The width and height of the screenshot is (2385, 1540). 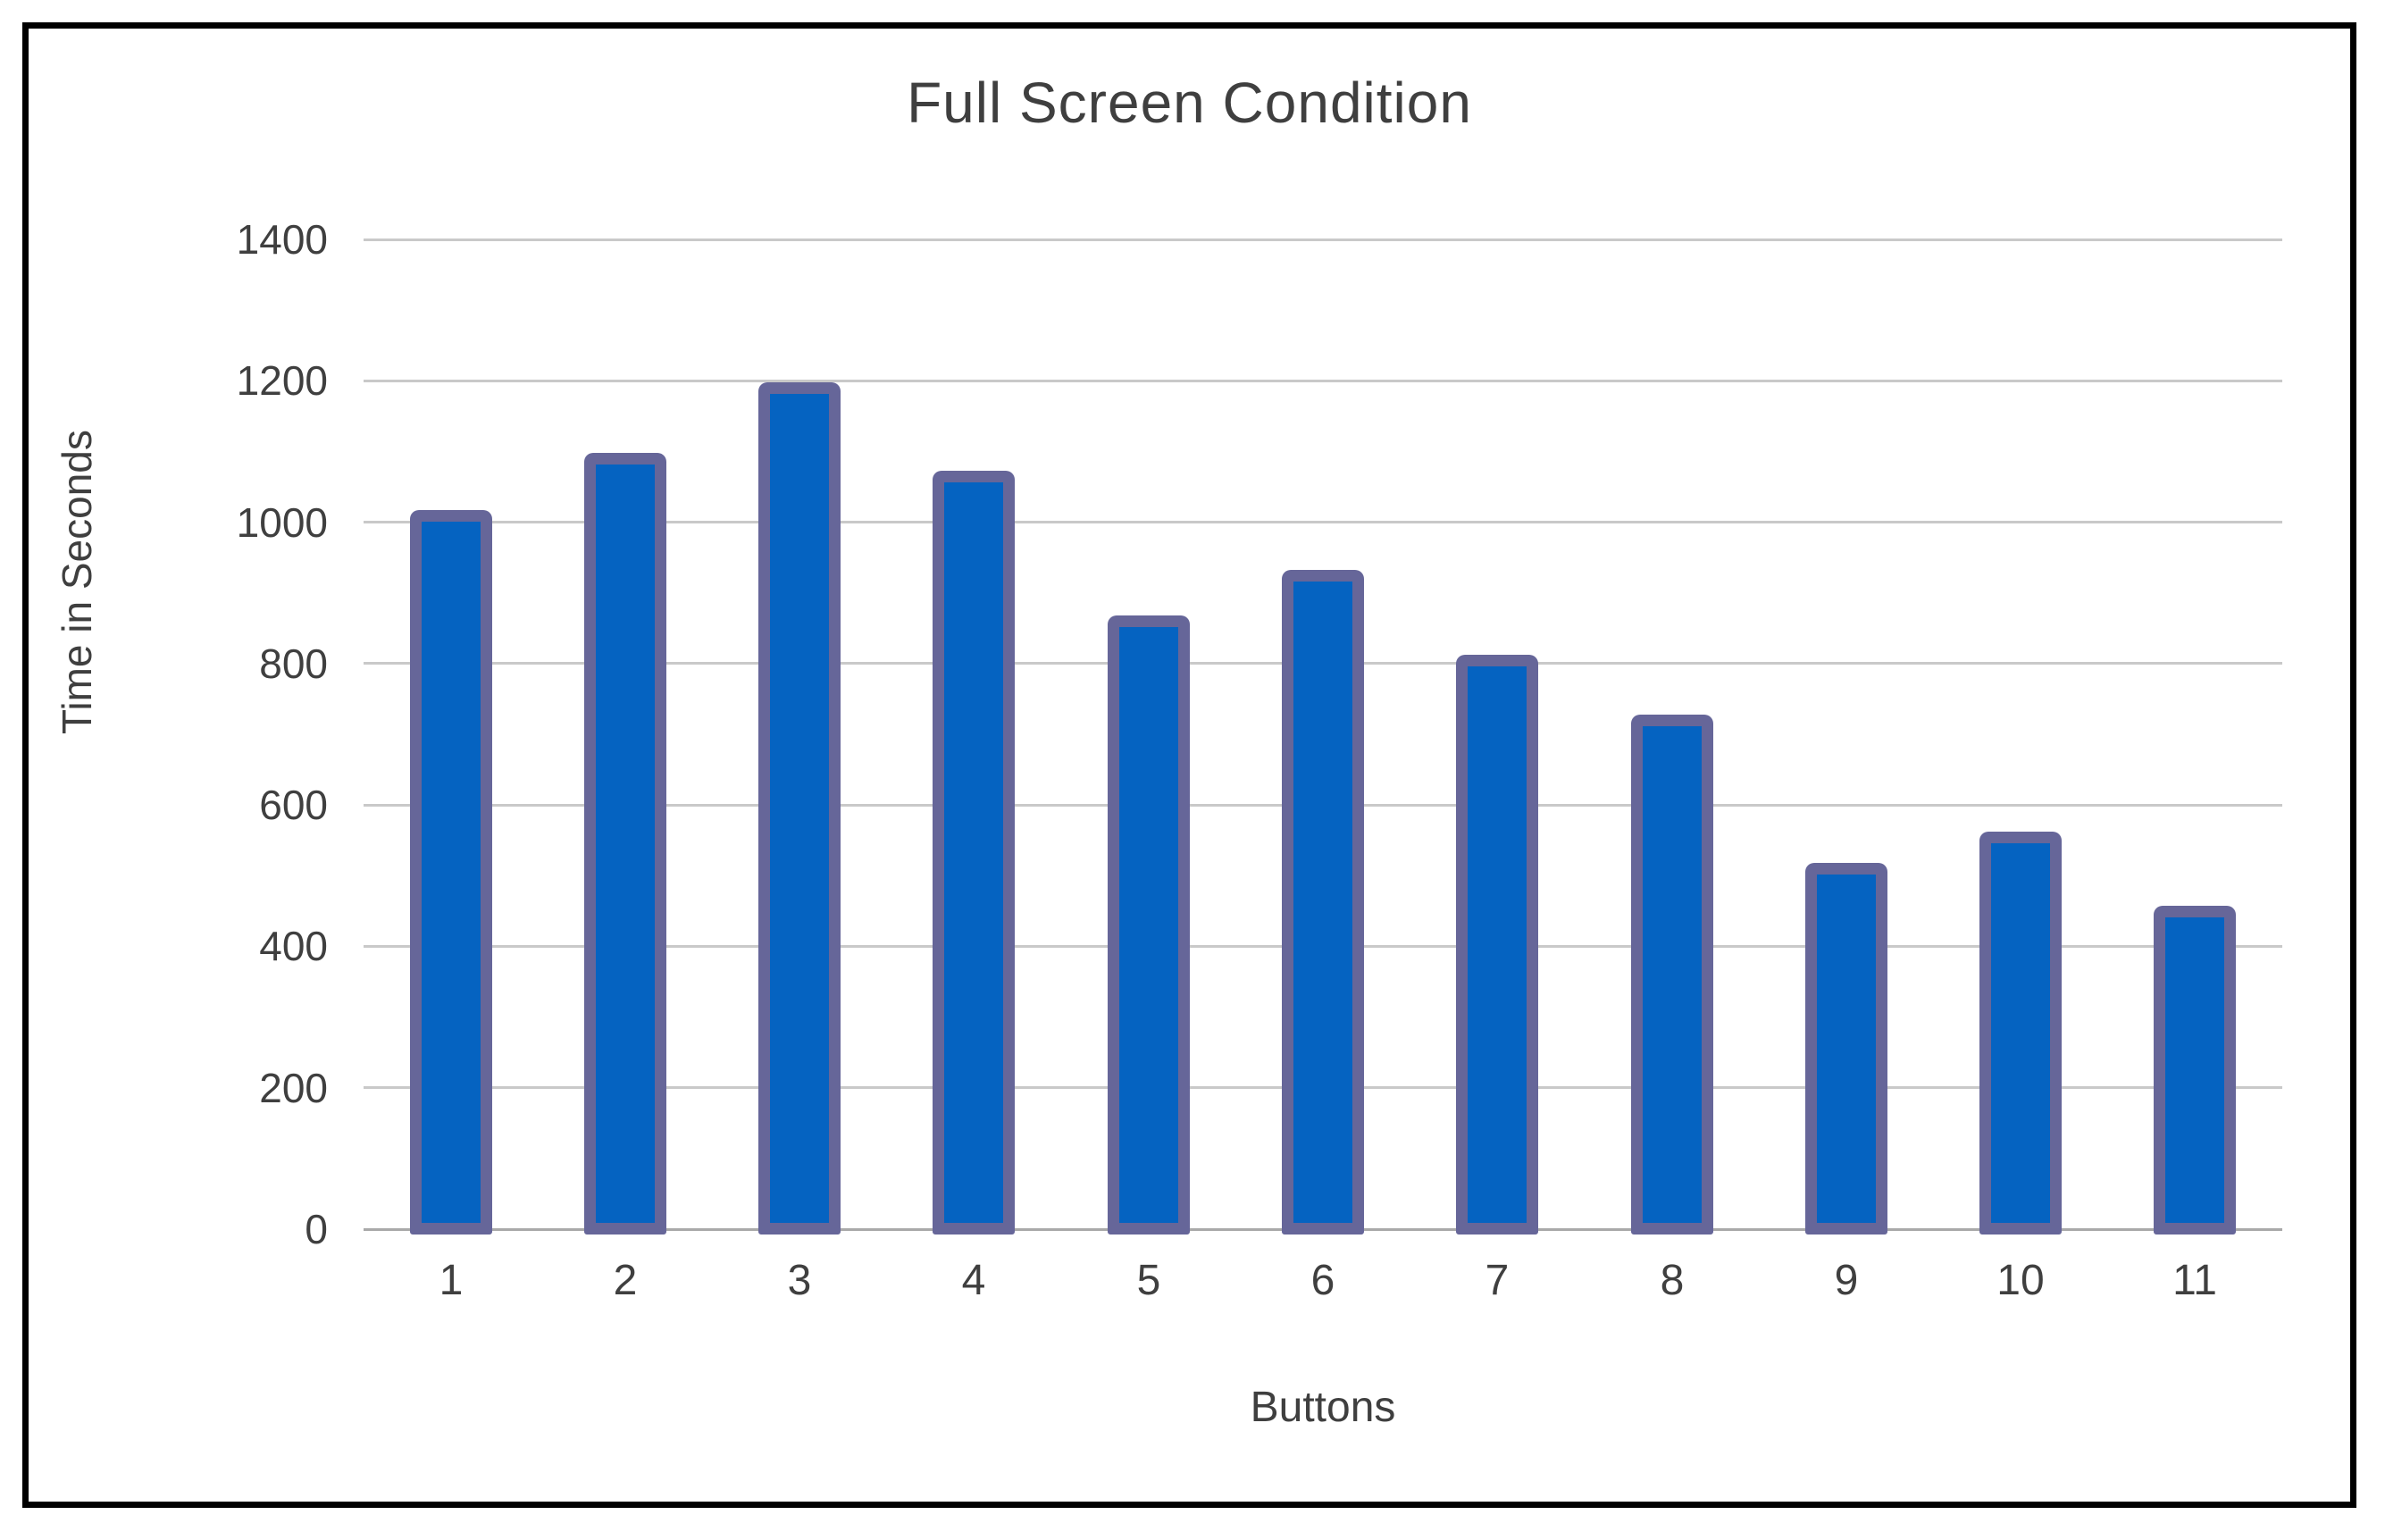 What do you see at coordinates (2020, 1280) in the screenshot?
I see `x-tick-label-10: 10` at bounding box center [2020, 1280].